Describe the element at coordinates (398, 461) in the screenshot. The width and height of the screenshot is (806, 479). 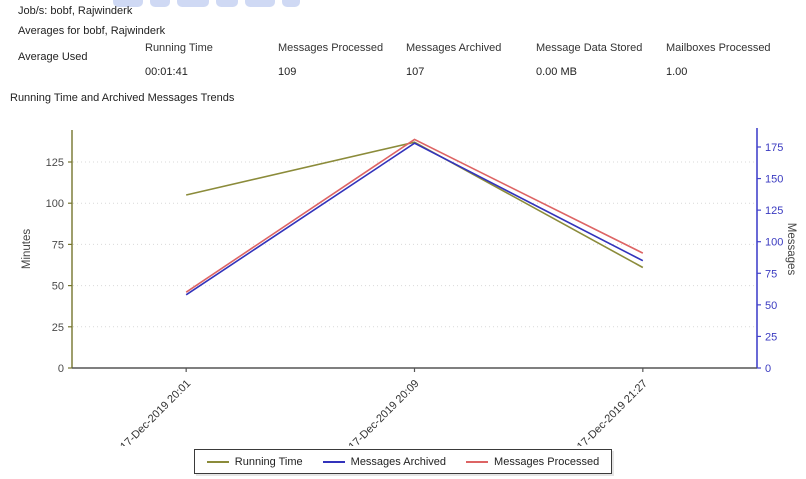
I see `legend-label: Messages Archived` at that location.